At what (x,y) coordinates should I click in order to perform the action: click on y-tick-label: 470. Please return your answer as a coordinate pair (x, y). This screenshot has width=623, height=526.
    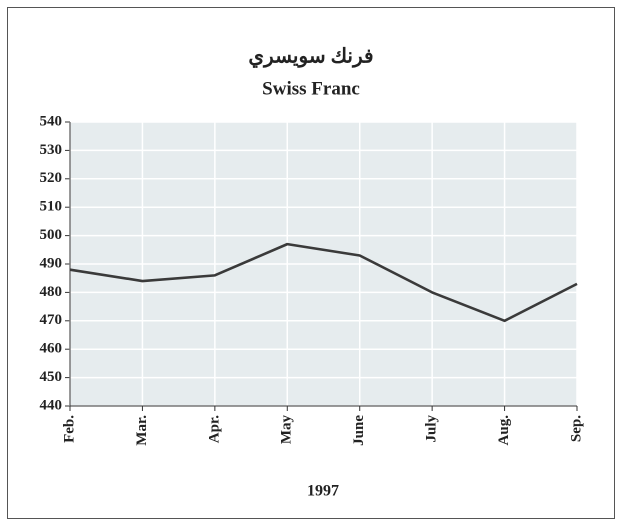
    Looking at the image, I should click on (51, 320).